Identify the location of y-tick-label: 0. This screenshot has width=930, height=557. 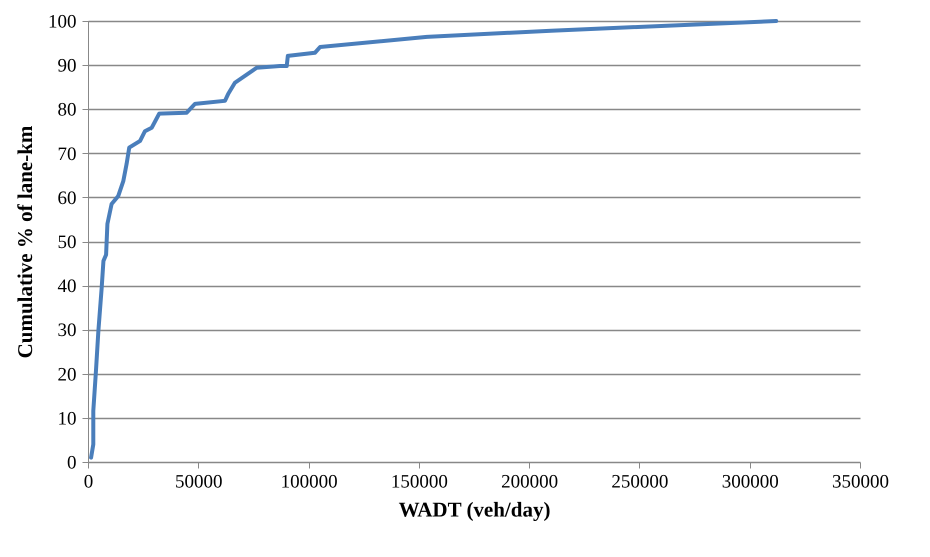
(71, 463).